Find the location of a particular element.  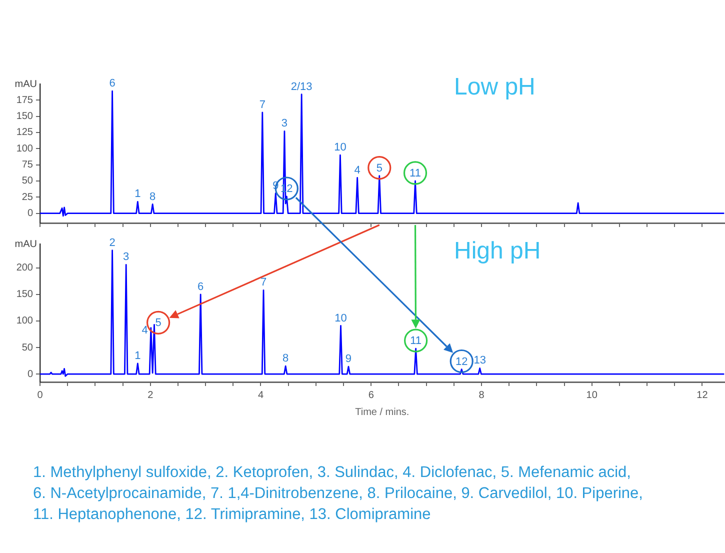

annotation: 9 is located at coordinates (348, 359).